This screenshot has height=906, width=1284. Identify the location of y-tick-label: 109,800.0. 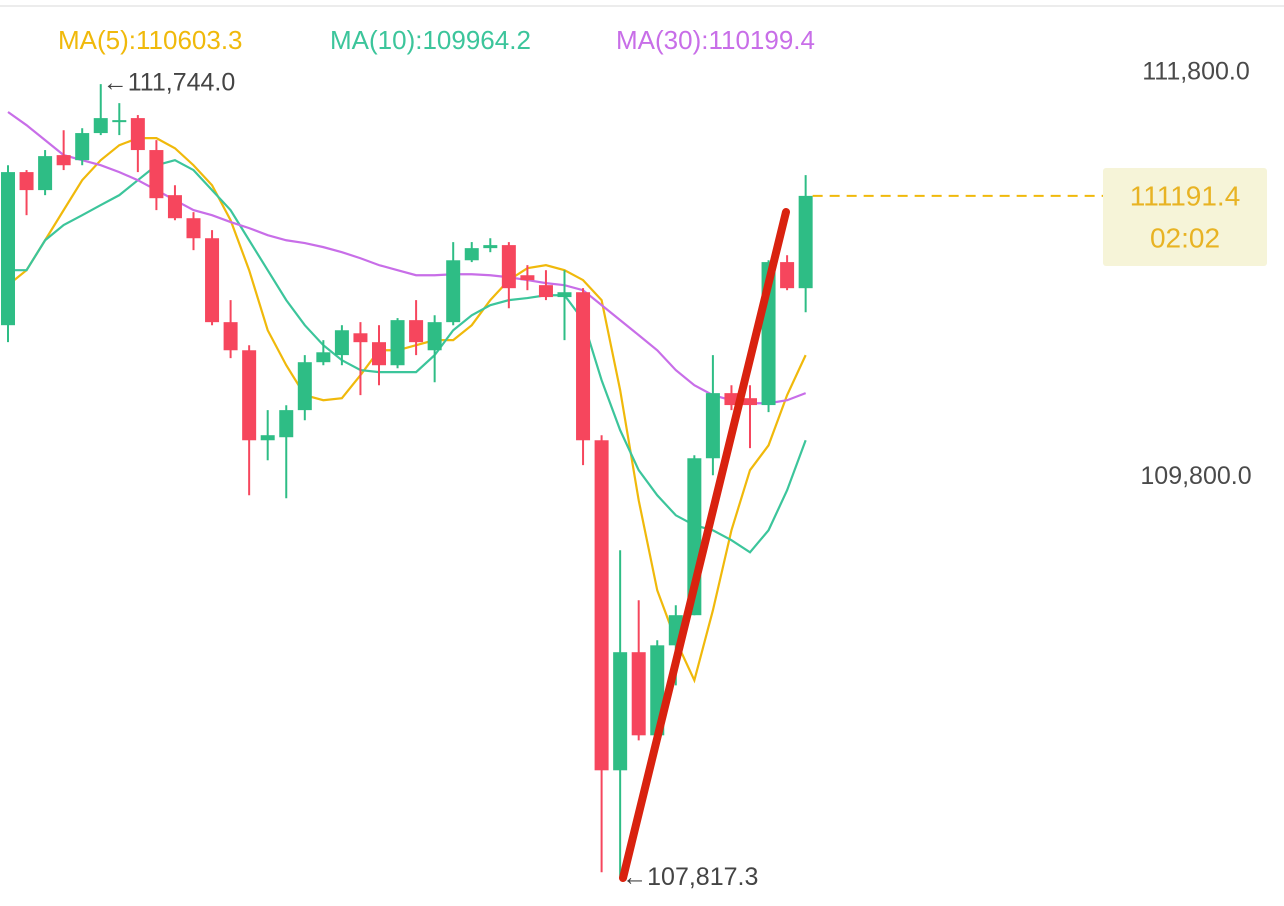
(1195, 476).